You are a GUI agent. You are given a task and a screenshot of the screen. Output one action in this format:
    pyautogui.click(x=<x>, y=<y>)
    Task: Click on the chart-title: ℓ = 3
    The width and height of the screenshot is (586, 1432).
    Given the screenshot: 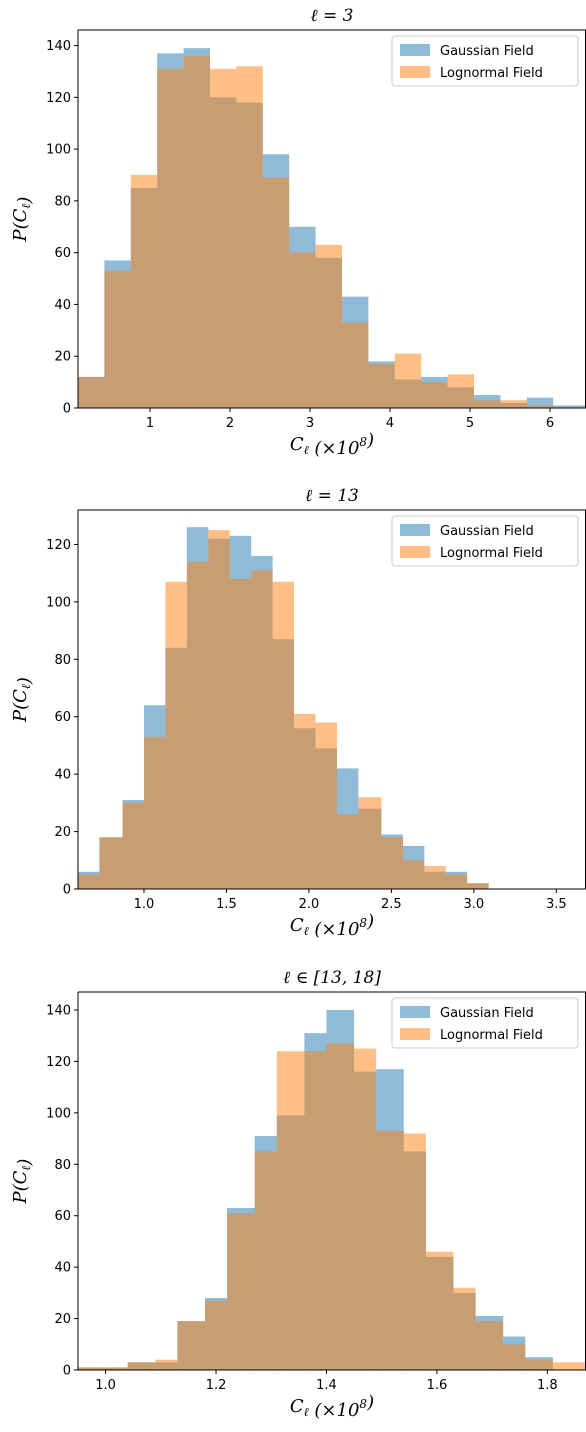 What is the action you would take?
    pyautogui.click(x=332, y=16)
    